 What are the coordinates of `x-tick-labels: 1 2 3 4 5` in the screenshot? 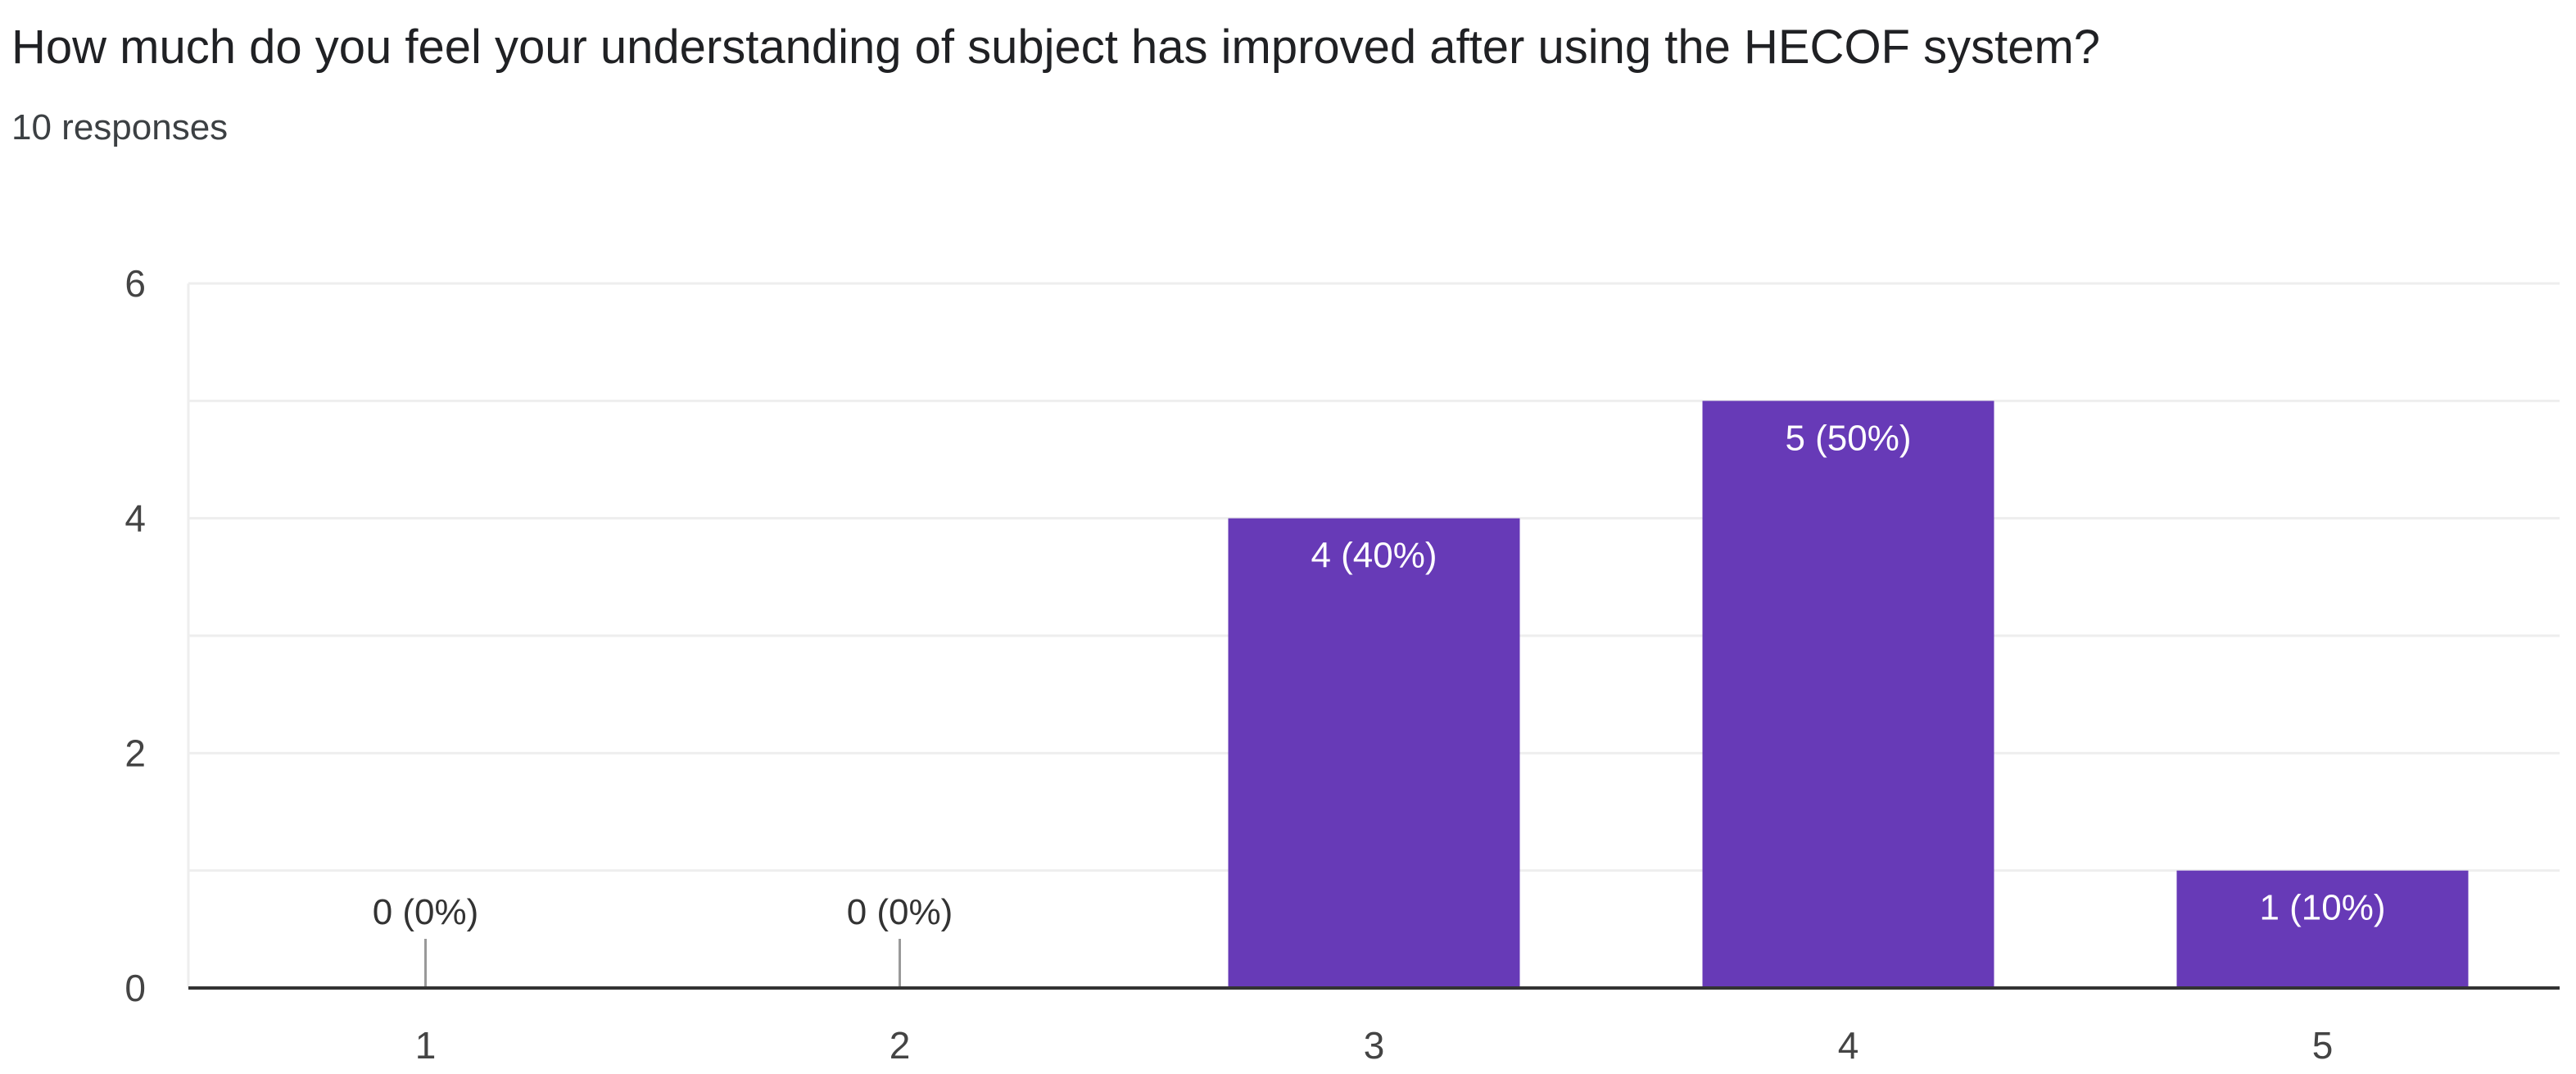 It's located at (1374, 1045).